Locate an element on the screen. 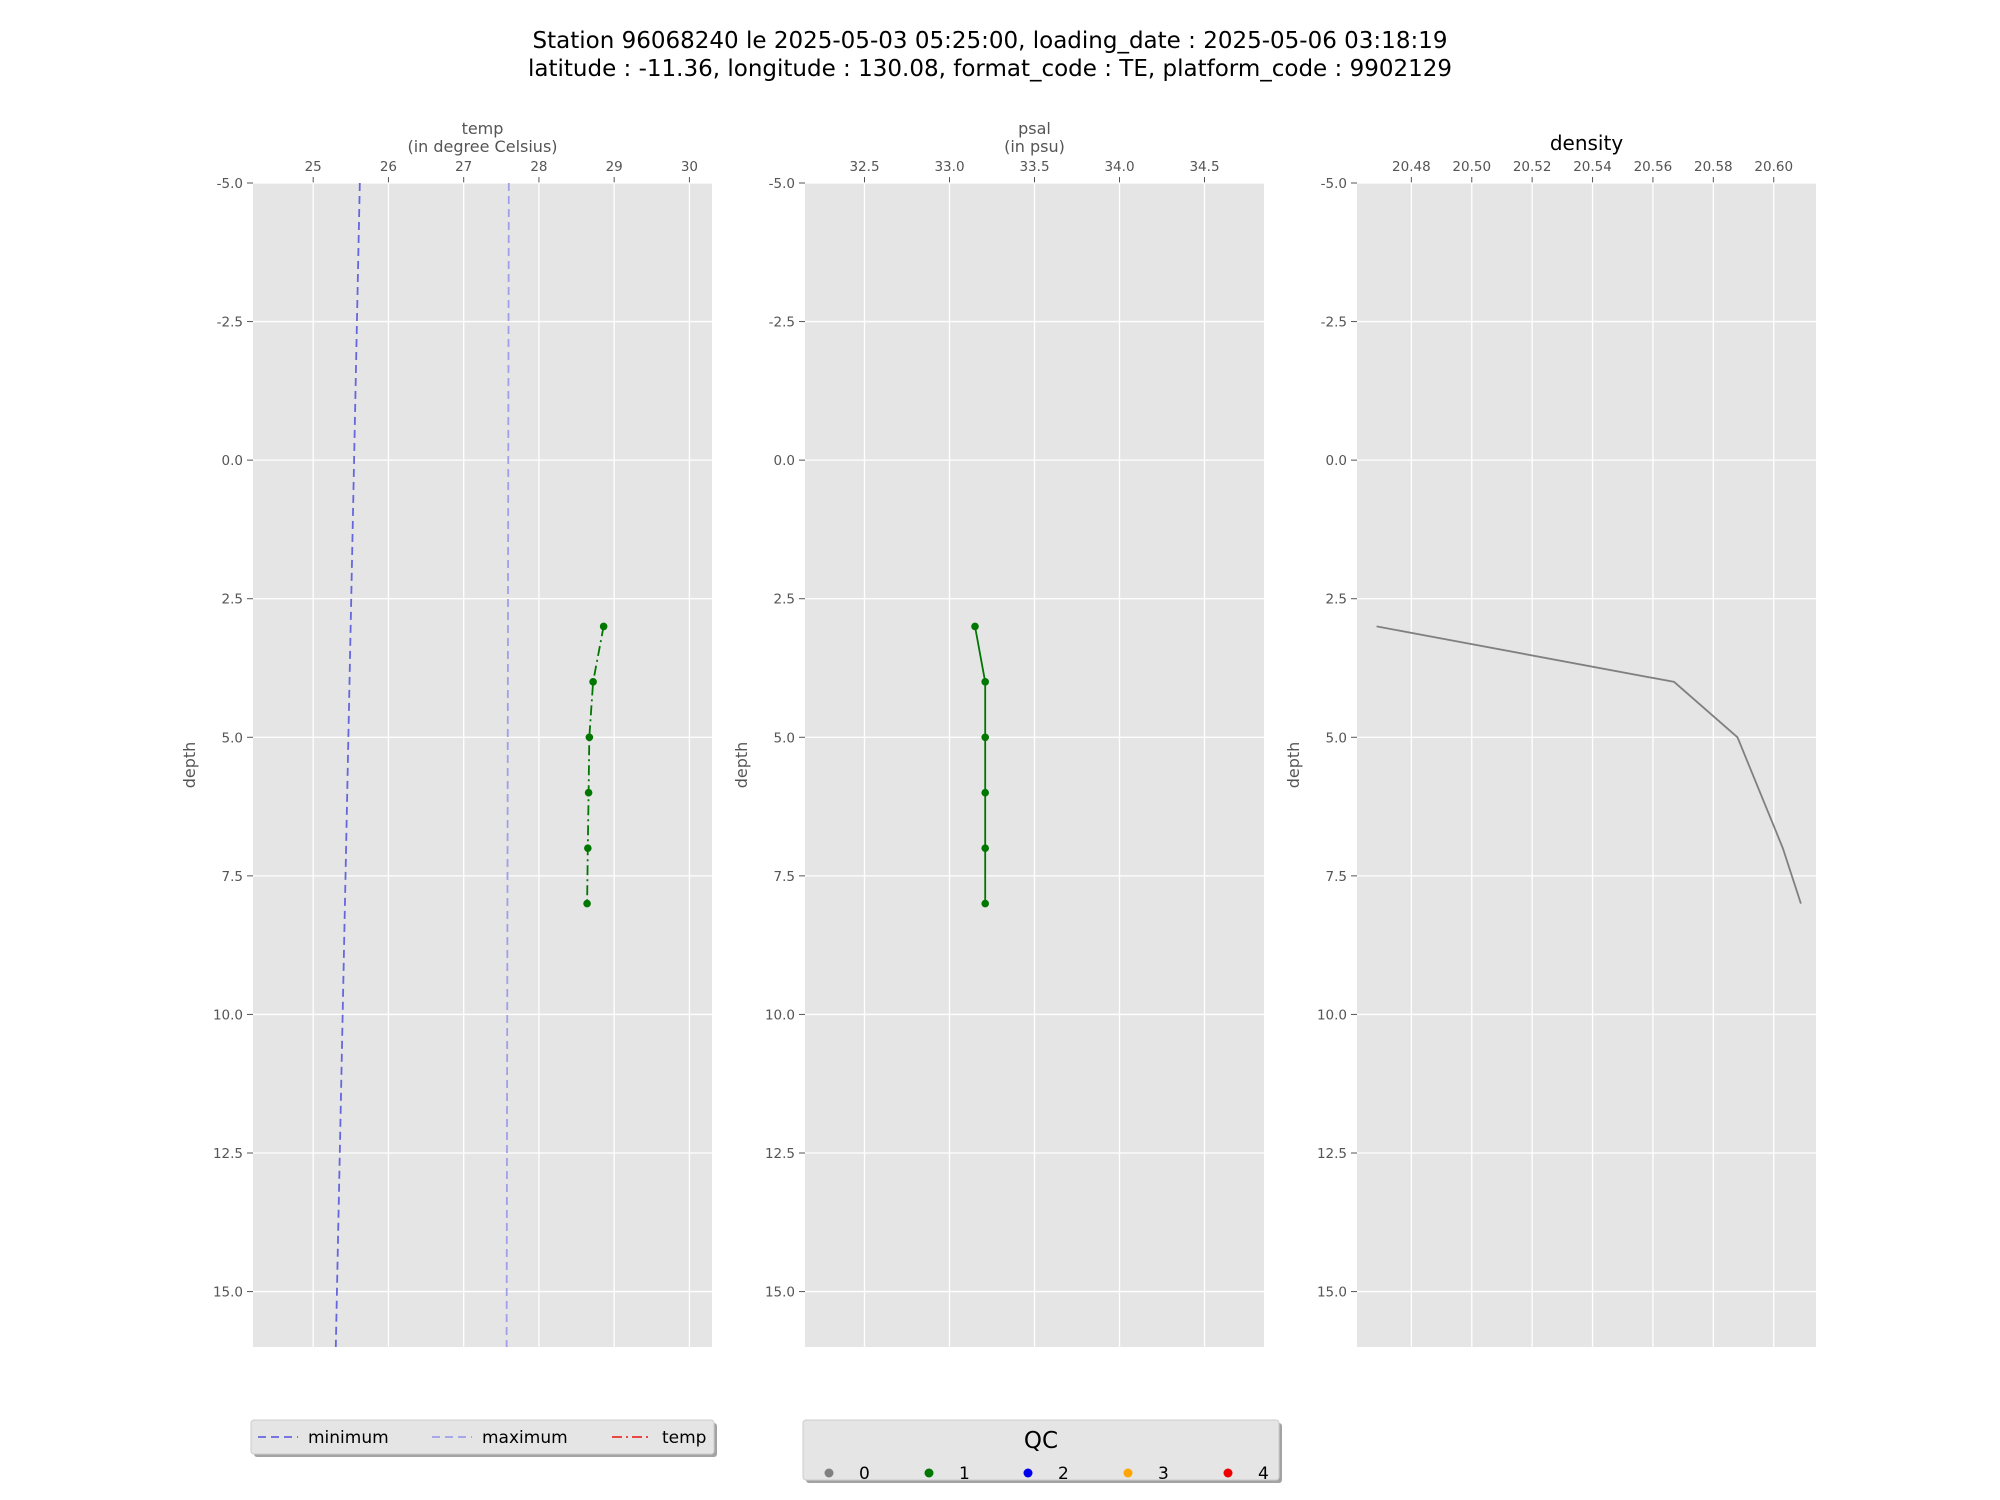  x-axis-label: psal is located at coordinates (1034, 128).